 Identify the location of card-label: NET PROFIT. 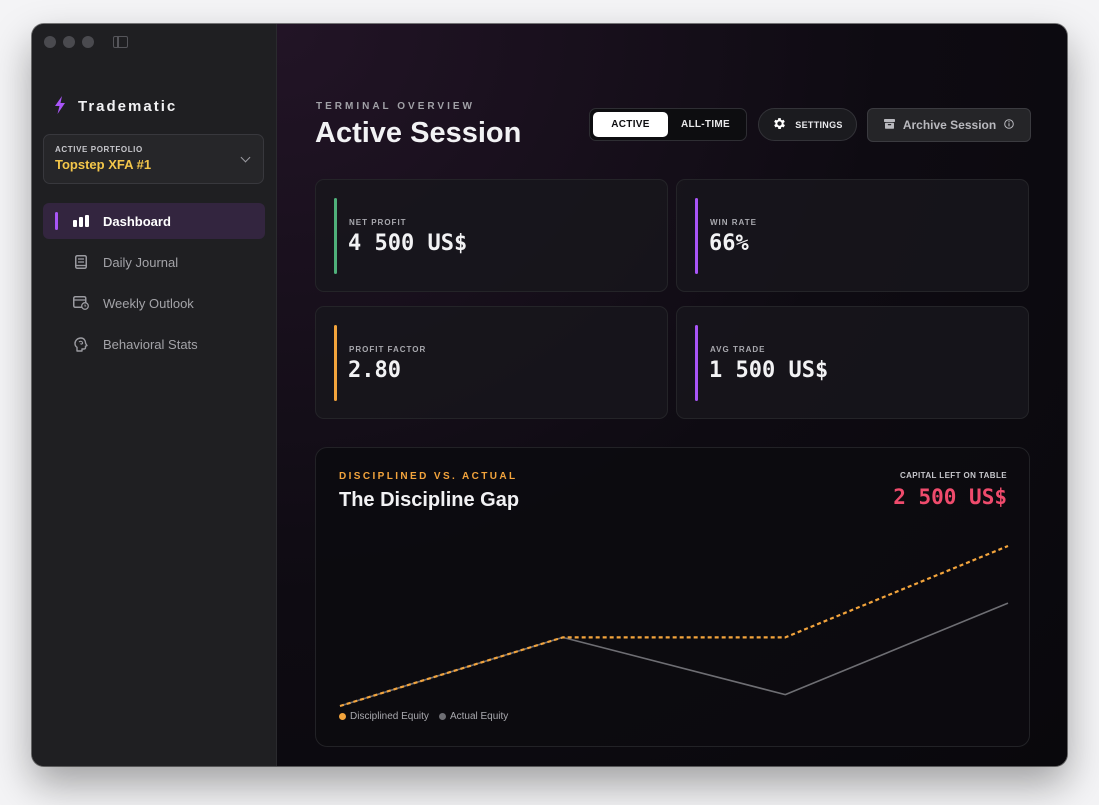
(378, 222).